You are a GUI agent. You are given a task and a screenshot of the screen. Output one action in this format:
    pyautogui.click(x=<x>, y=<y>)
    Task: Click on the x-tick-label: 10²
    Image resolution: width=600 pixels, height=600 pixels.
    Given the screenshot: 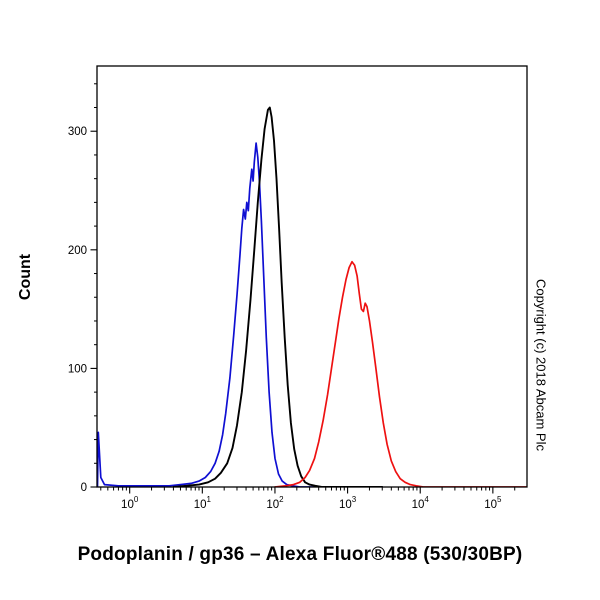 What is the action you would take?
    pyautogui.click(x=275, y=503)
    